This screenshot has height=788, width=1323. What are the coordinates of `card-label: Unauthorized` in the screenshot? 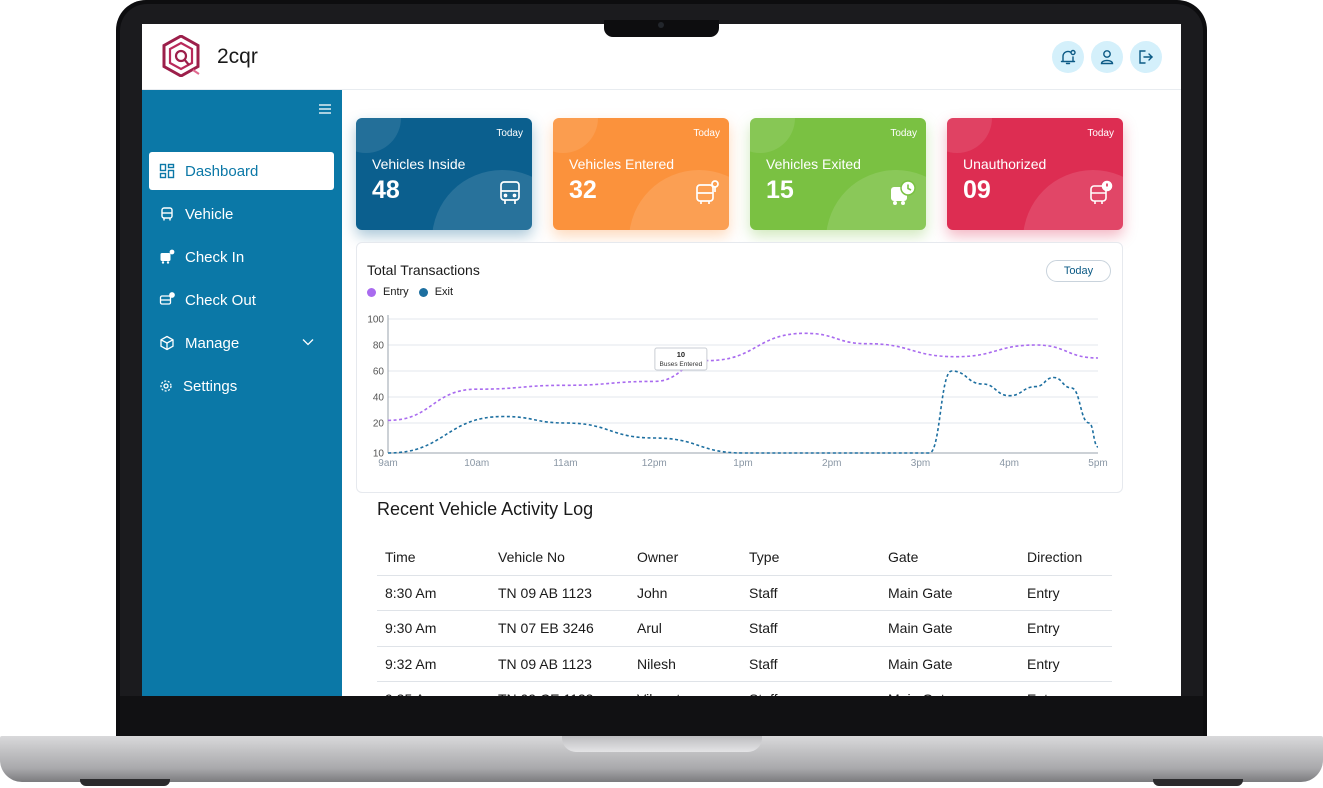 It's located at (1005, 164).